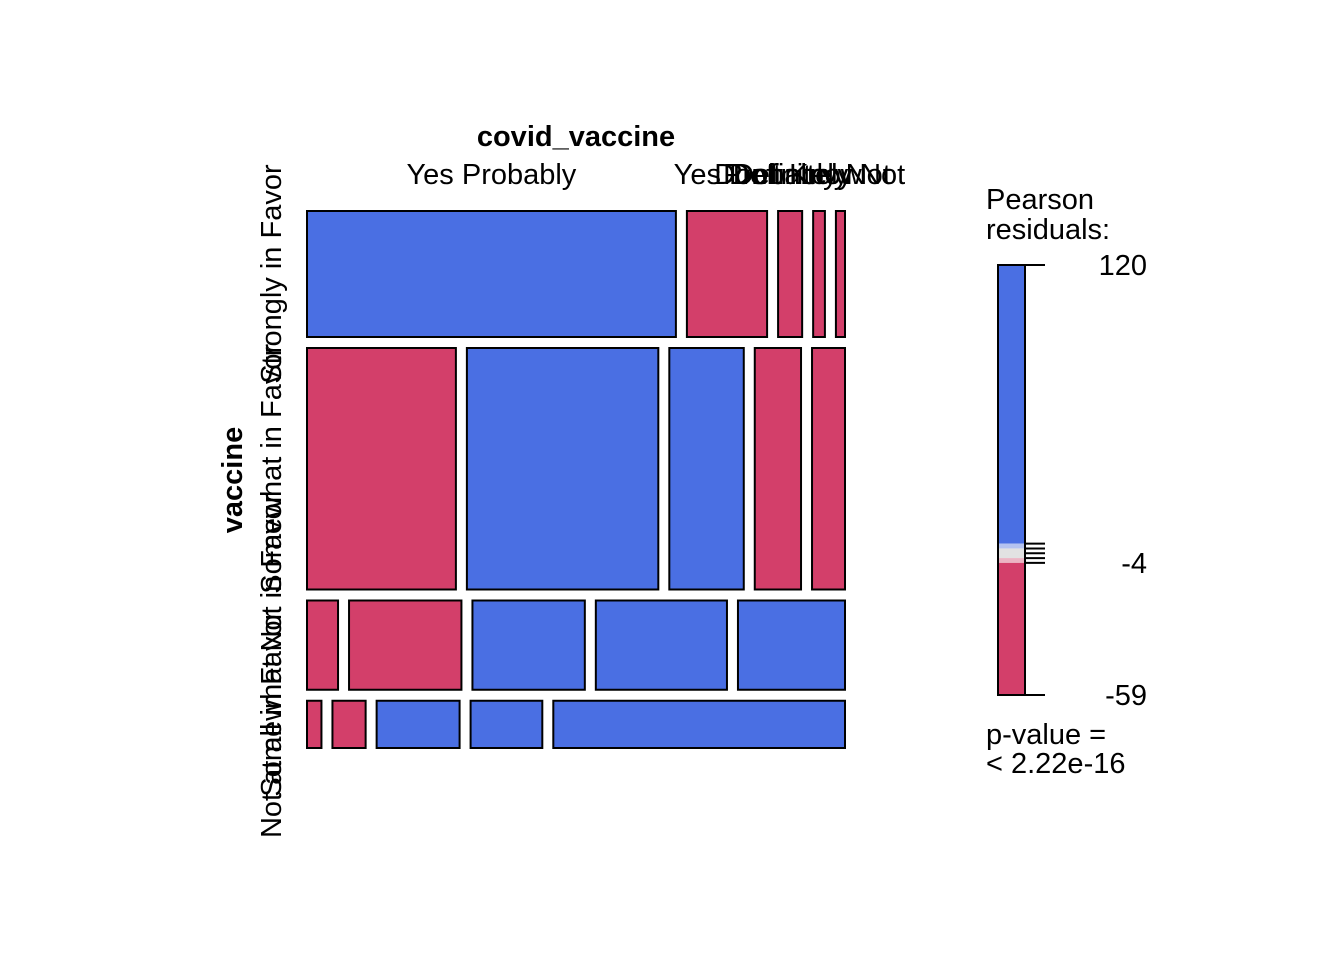 The height and width of the screenshot is (960, 1344). Describe the element at coordinates (314, 724) in the screenshot. I see `mosaic-tile-r3-c0` at that location.